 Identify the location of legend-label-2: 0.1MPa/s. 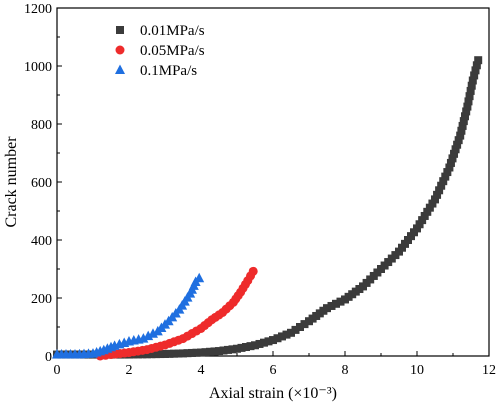
(168, 71).